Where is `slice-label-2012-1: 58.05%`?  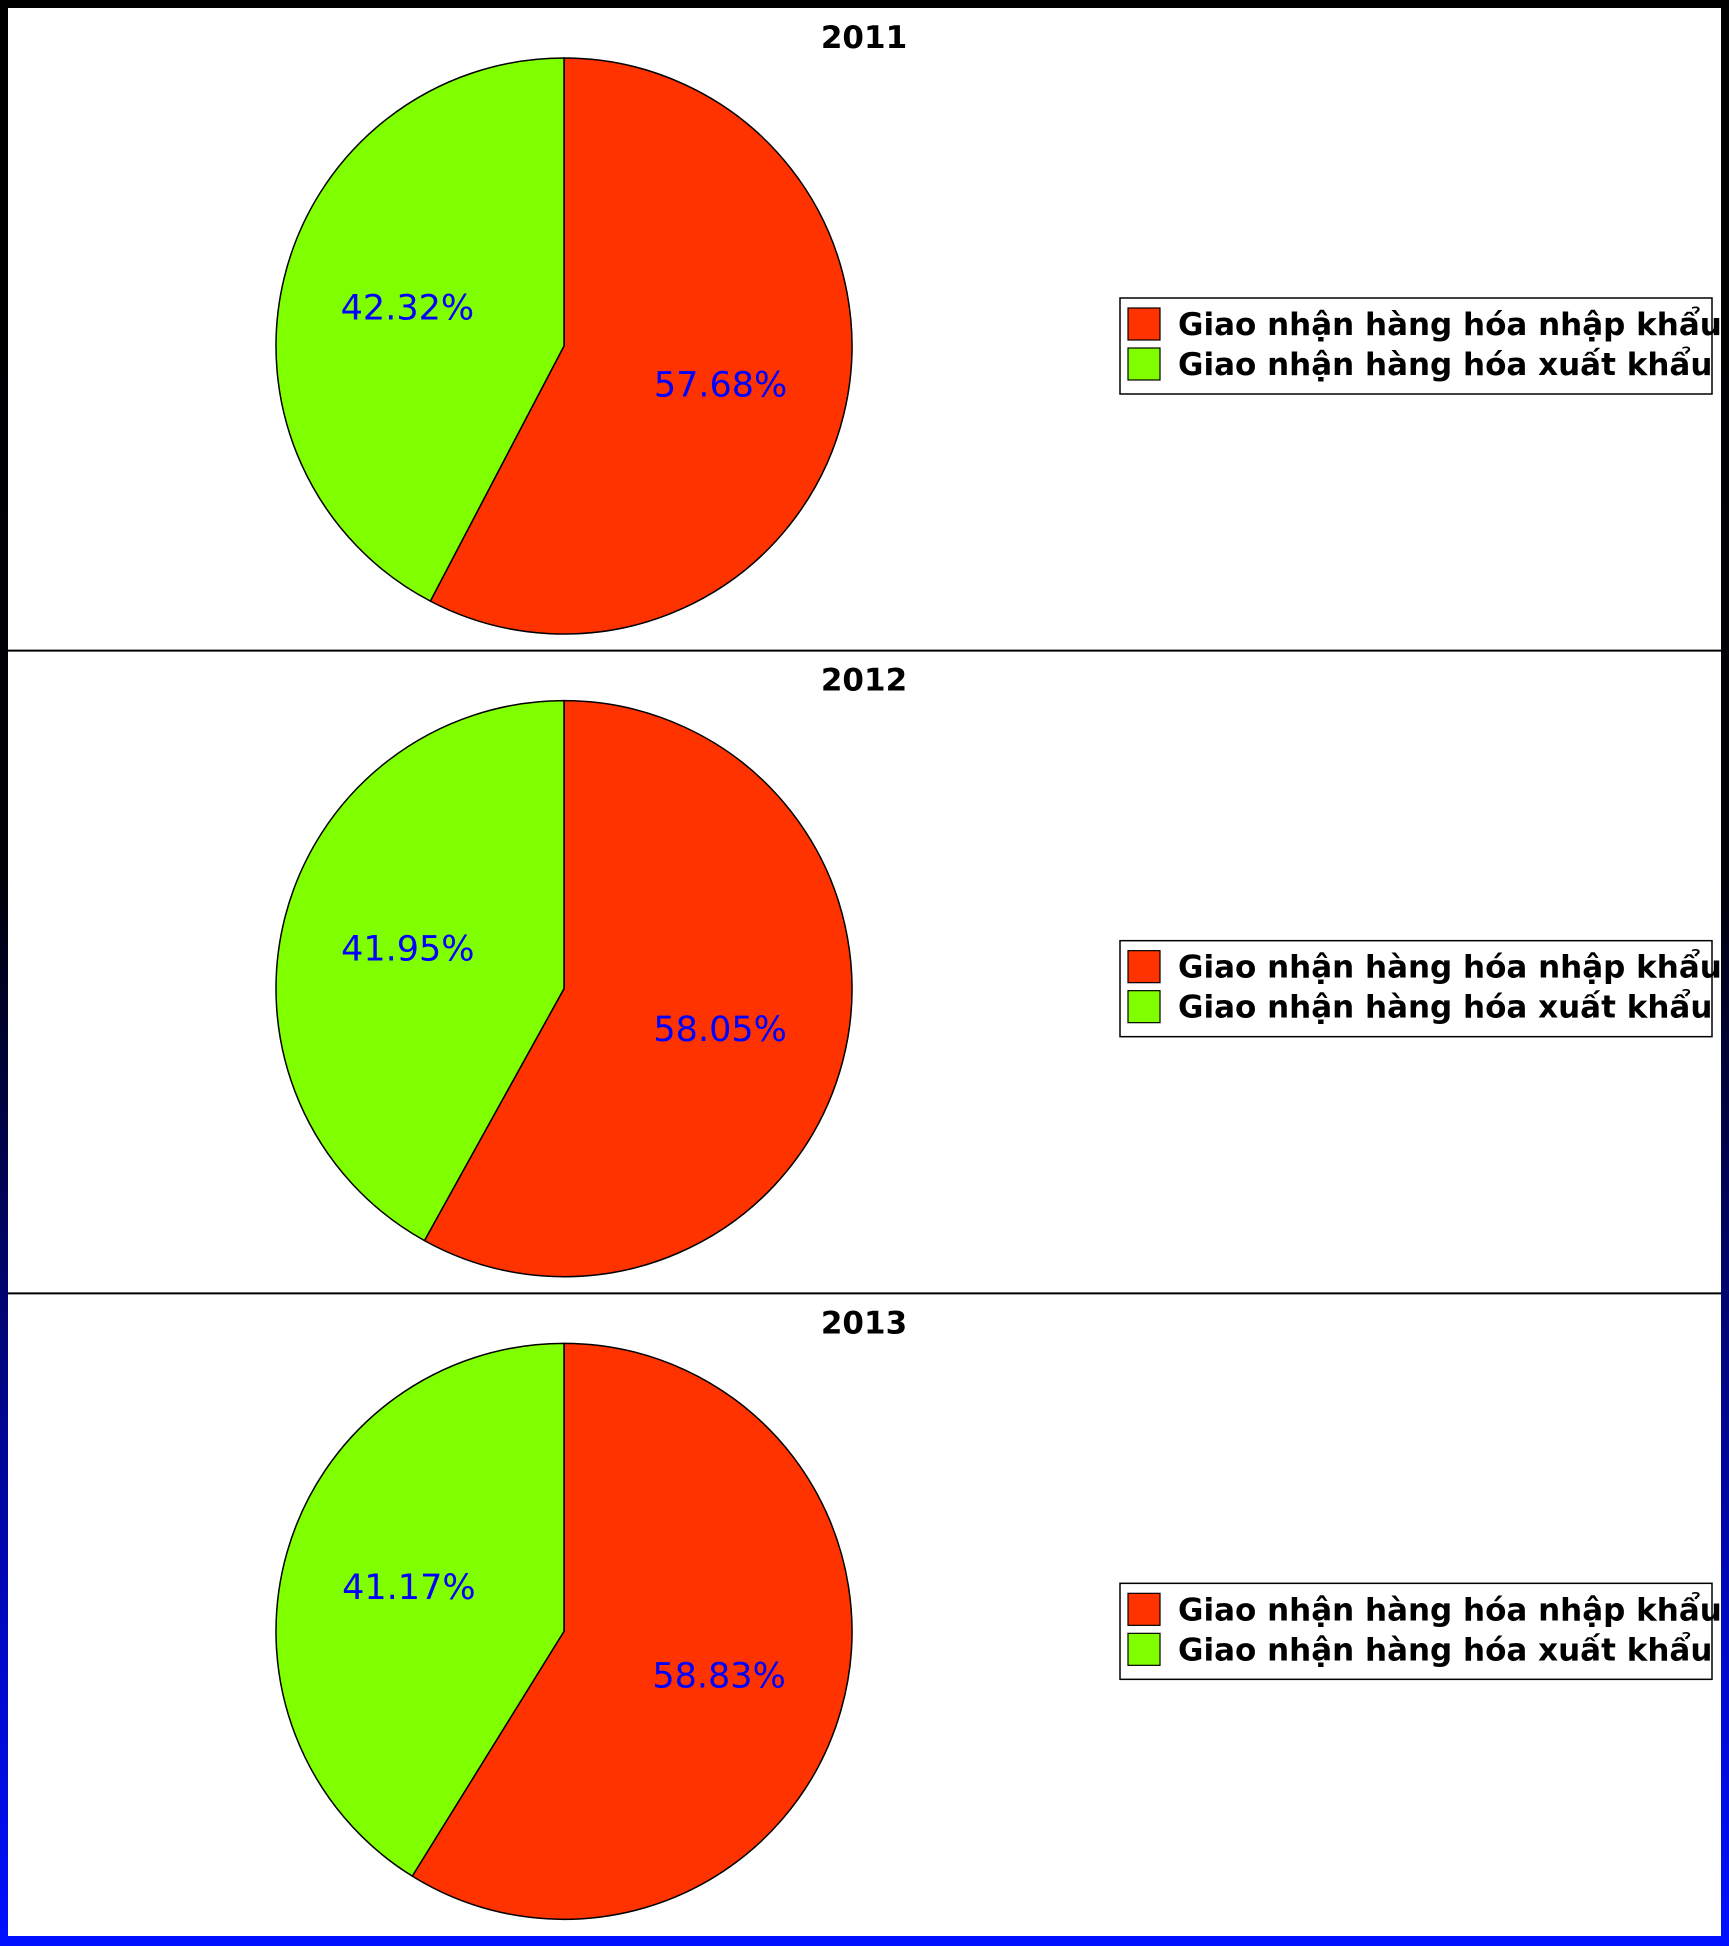 slice-label-2012-1: 58.05% is located at coordinates (719, 1030).